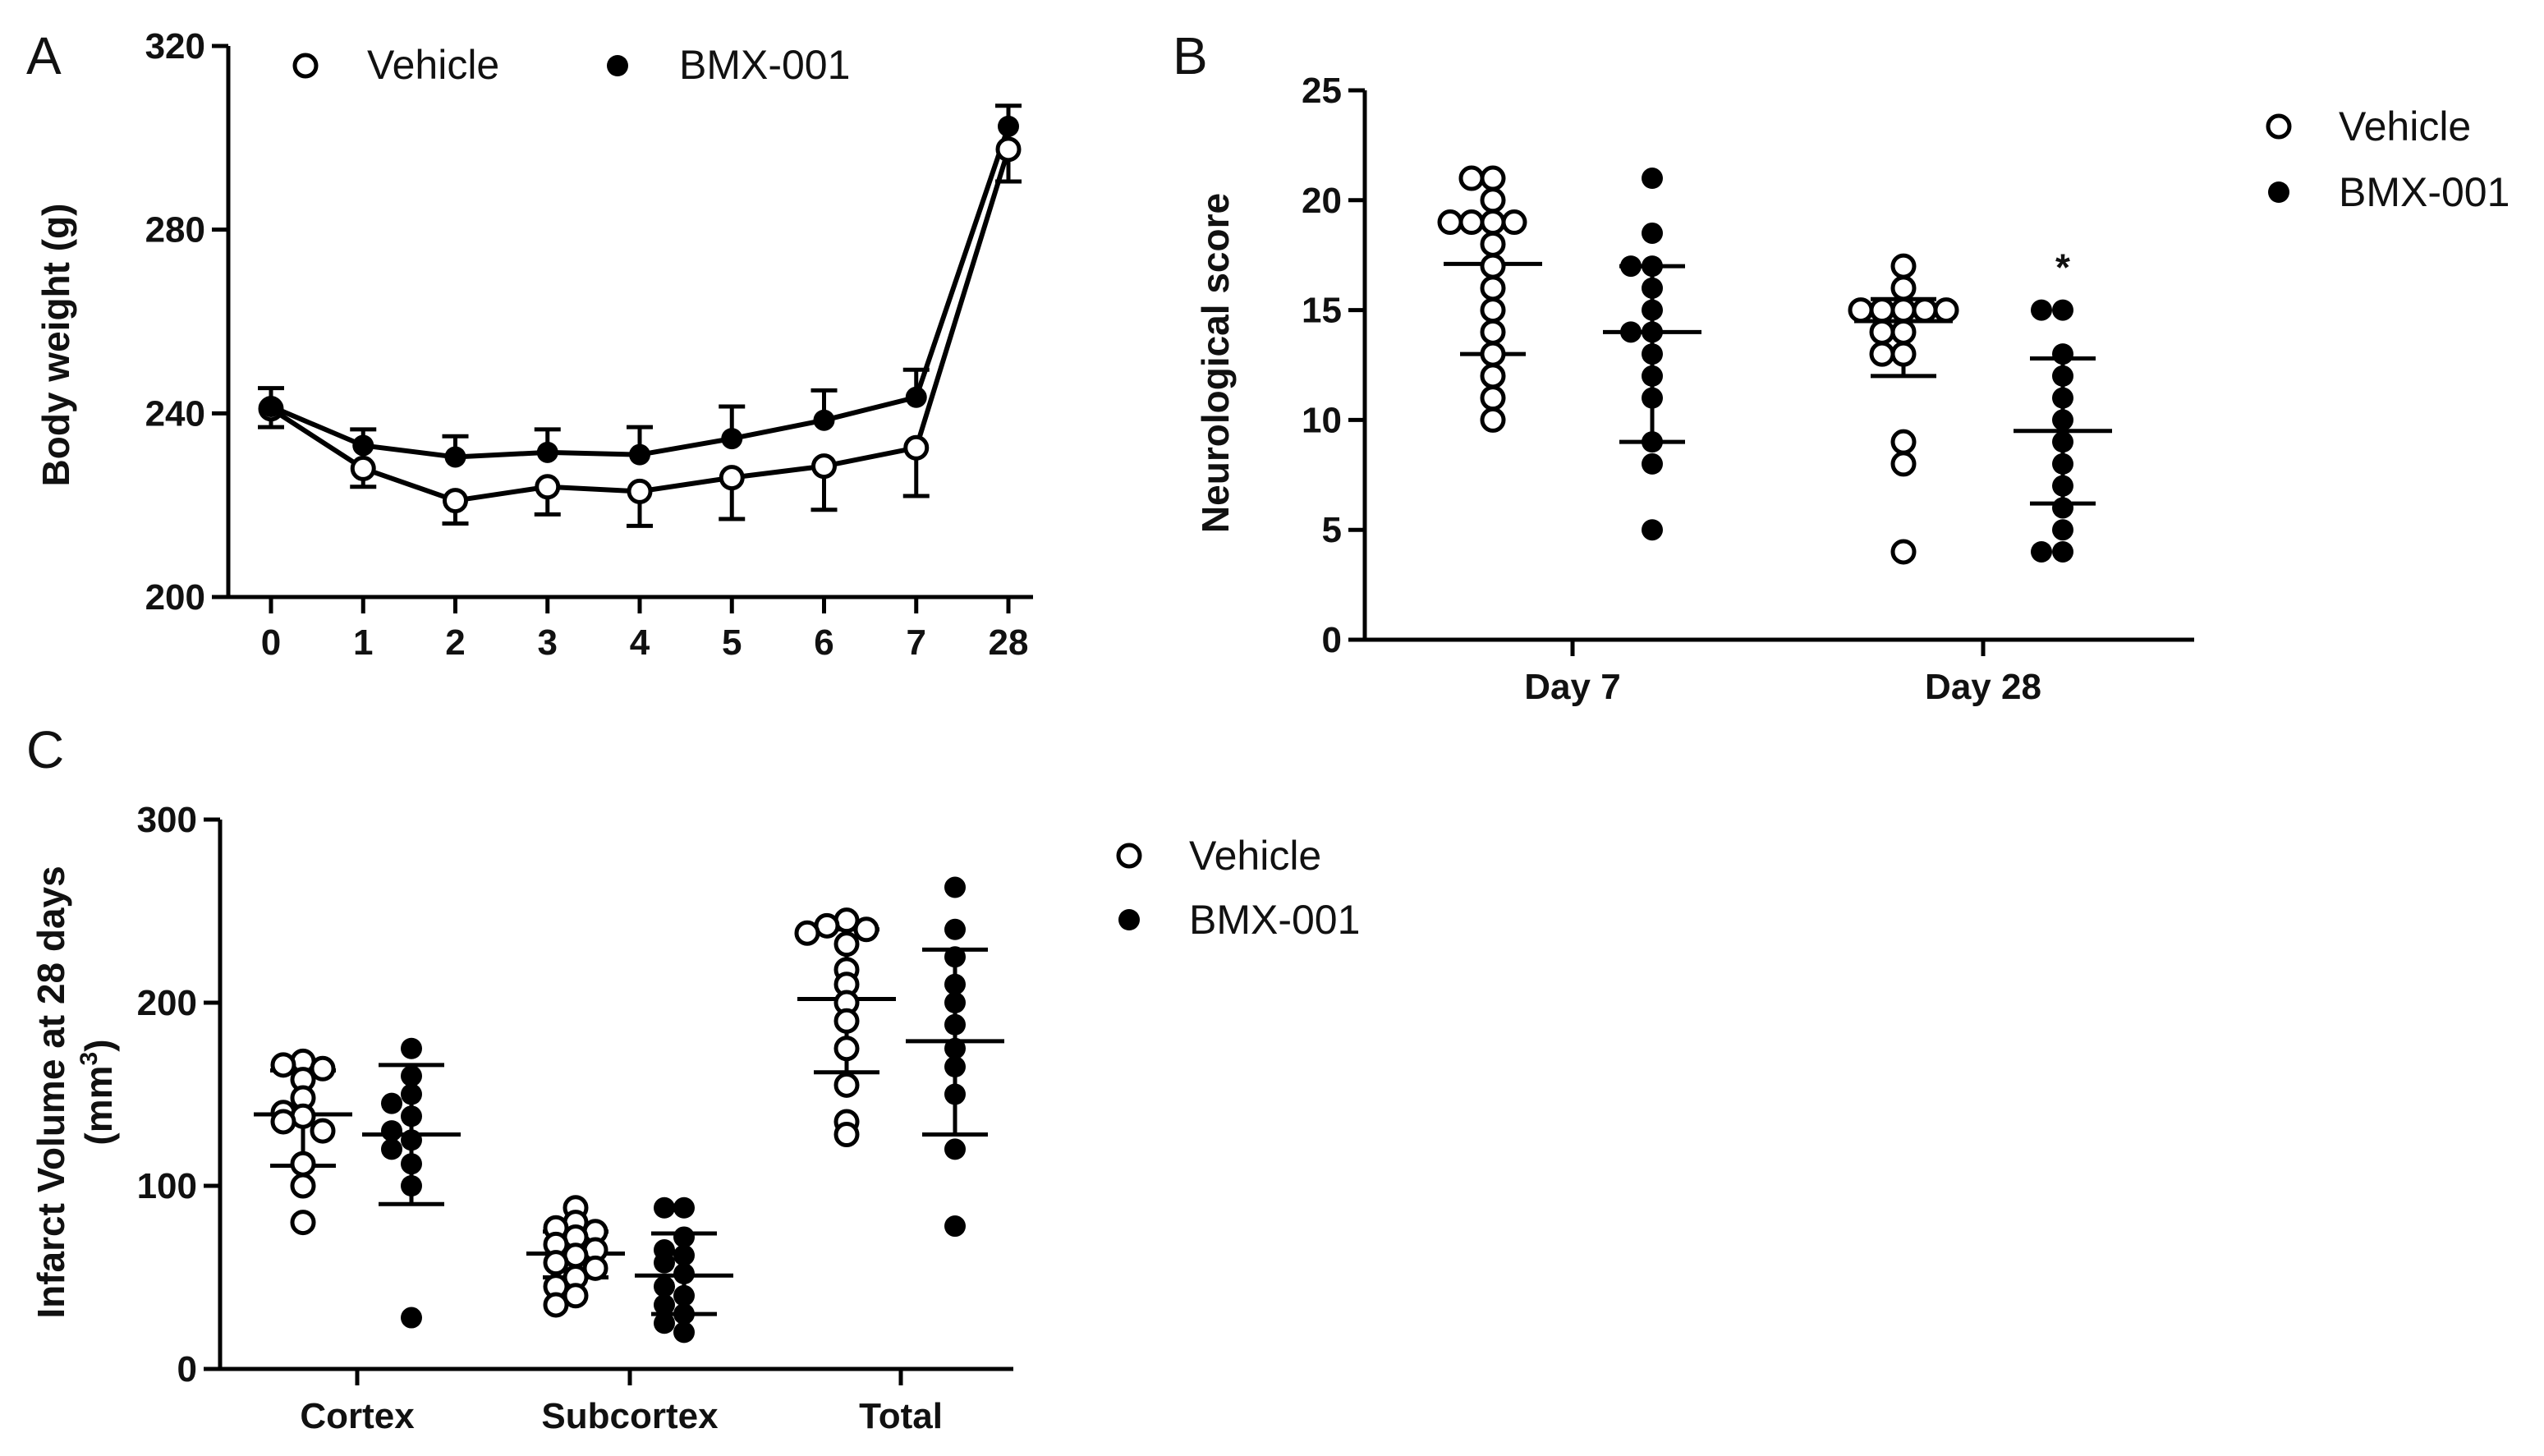 This screenshot has width=2544, height=1456. Describe the element at coordinates (764, 65) in the screenshot. I see `panel-a-legend-bmx-label: BMX-001` at that location.